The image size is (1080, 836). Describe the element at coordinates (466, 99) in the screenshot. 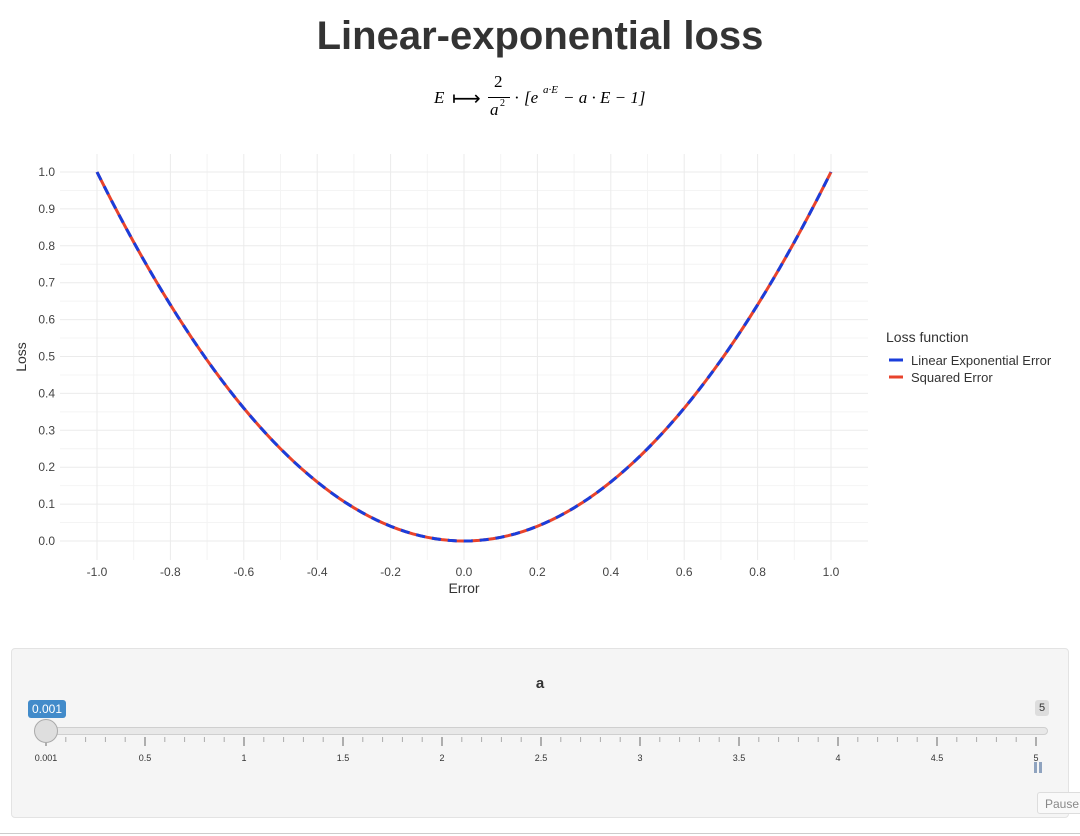

I see `formula-arrow: ⟼` at that location.